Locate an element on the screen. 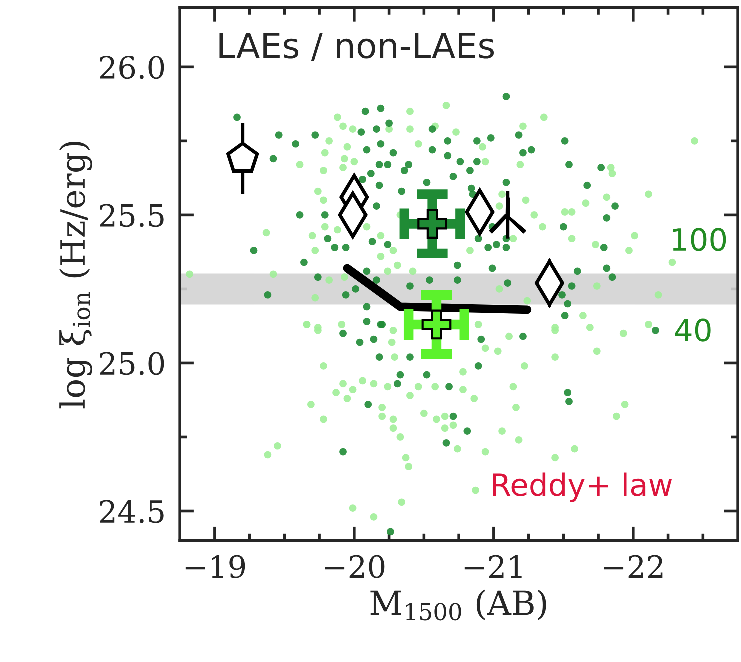  y-tick-label: 25.0 is located at coordinates (132, 364).